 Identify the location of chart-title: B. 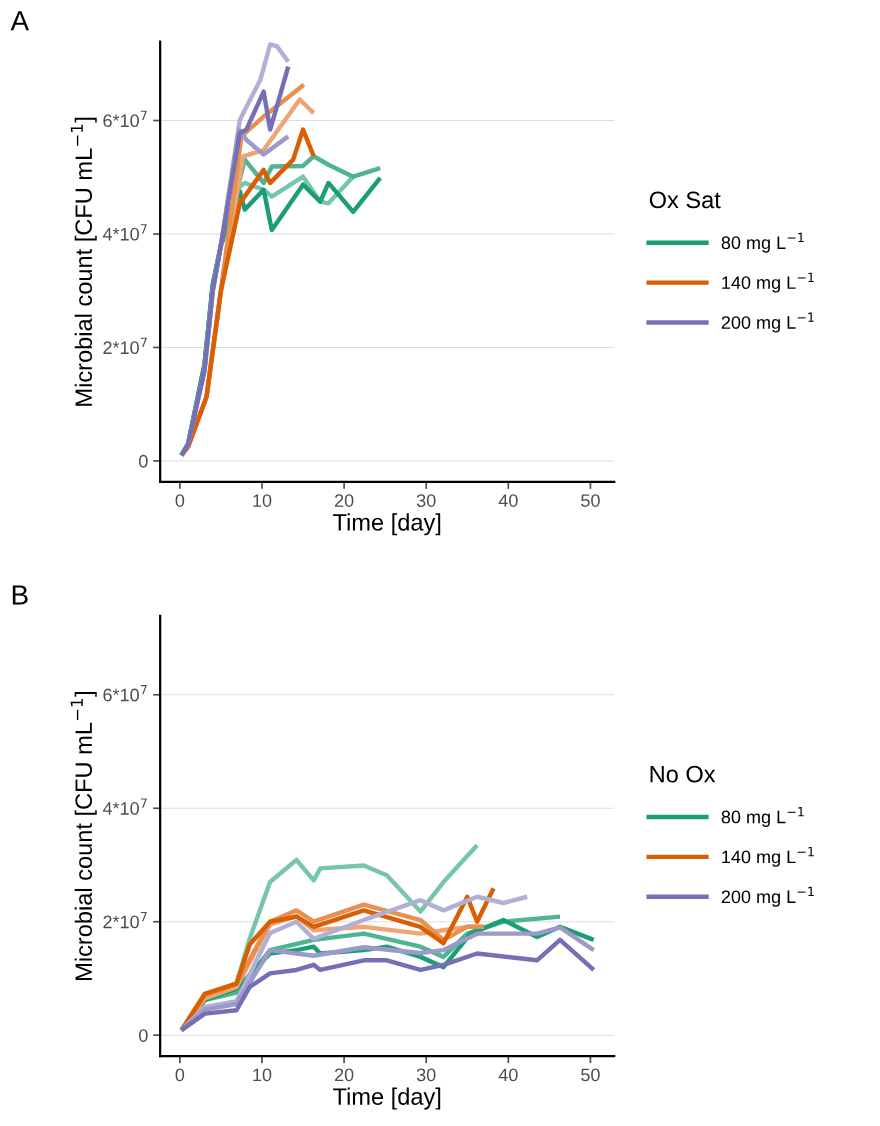
(20, 595).